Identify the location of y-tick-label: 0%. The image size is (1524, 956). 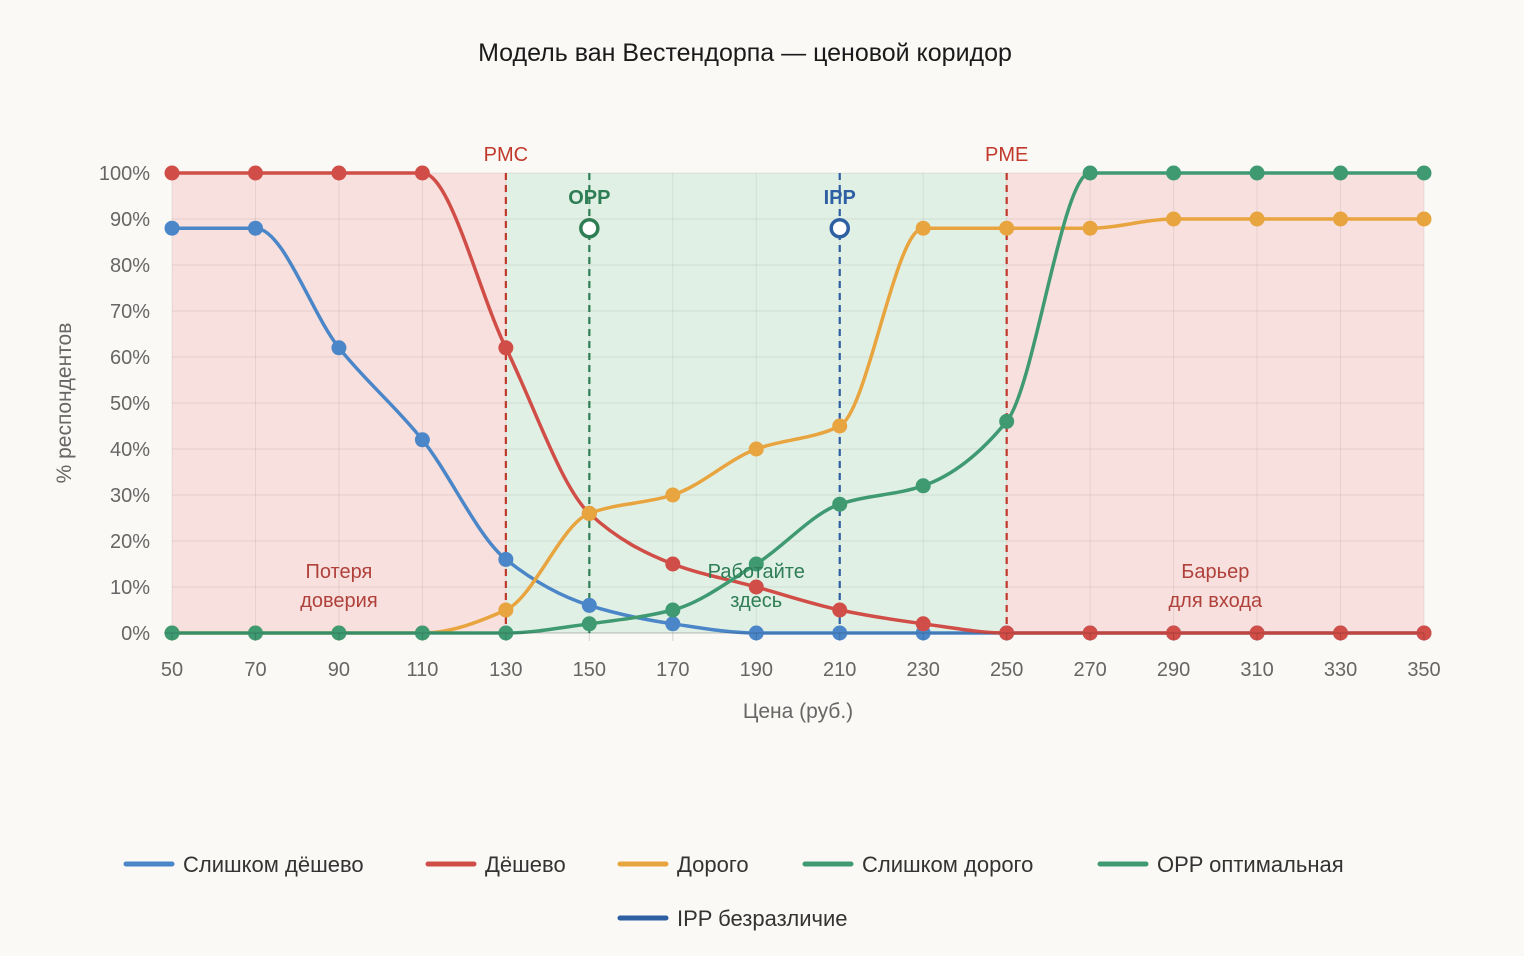
(135, 634).